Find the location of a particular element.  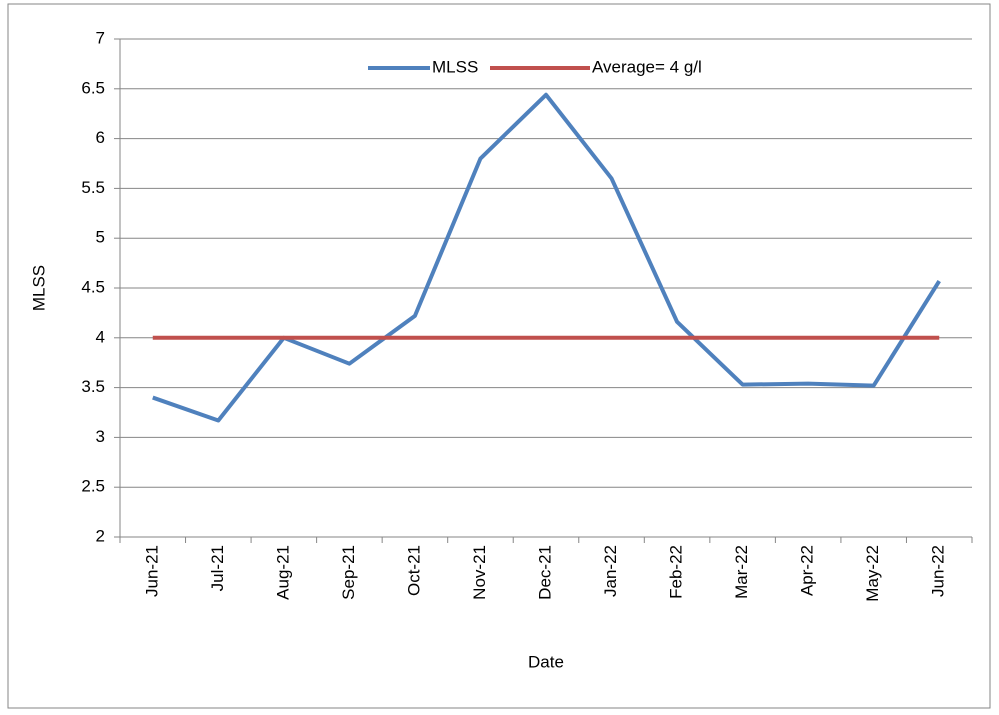

y-tick-label: 4 is located at coordinates (100, 336).